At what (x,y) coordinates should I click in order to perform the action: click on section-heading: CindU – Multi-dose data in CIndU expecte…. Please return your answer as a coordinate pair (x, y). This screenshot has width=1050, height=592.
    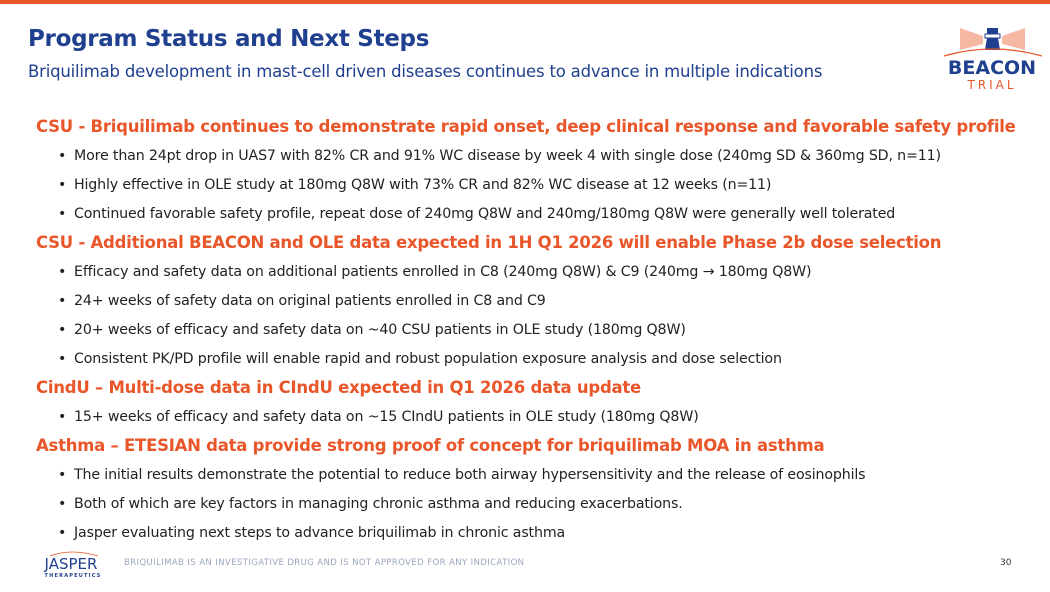
    Looking at the image, I should click on (338, 387).